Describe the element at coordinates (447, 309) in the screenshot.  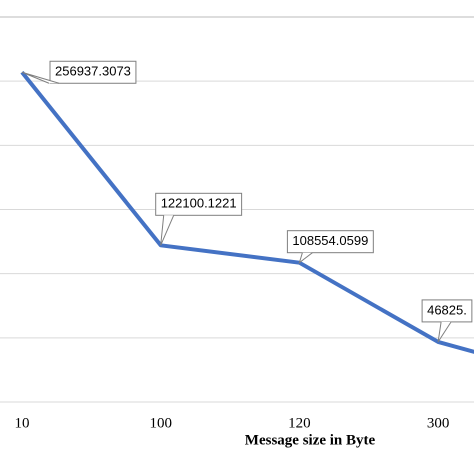
I see `data-label-text: 46825.` at that location.